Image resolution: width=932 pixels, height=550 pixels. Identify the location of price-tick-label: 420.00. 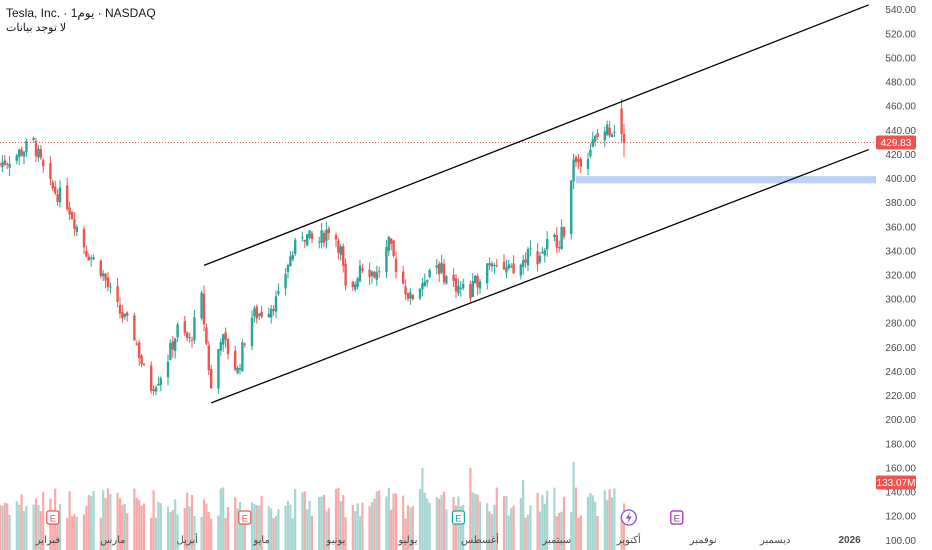
(900, 155).